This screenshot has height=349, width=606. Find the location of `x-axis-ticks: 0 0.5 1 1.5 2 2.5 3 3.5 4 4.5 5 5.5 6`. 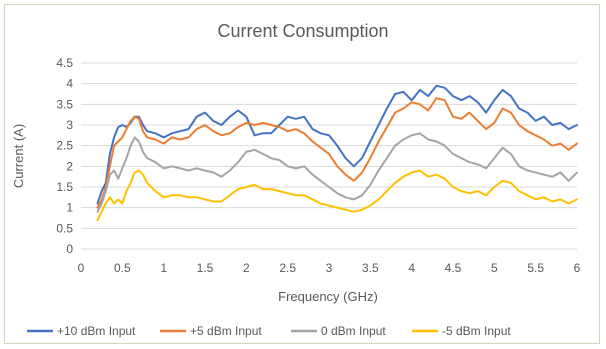

x-axis-ticks: 0 0.5 1 1.5 2 2.5 3 3.5 4 4.5 5 5.5 6 is located at coordinates (329, 268).